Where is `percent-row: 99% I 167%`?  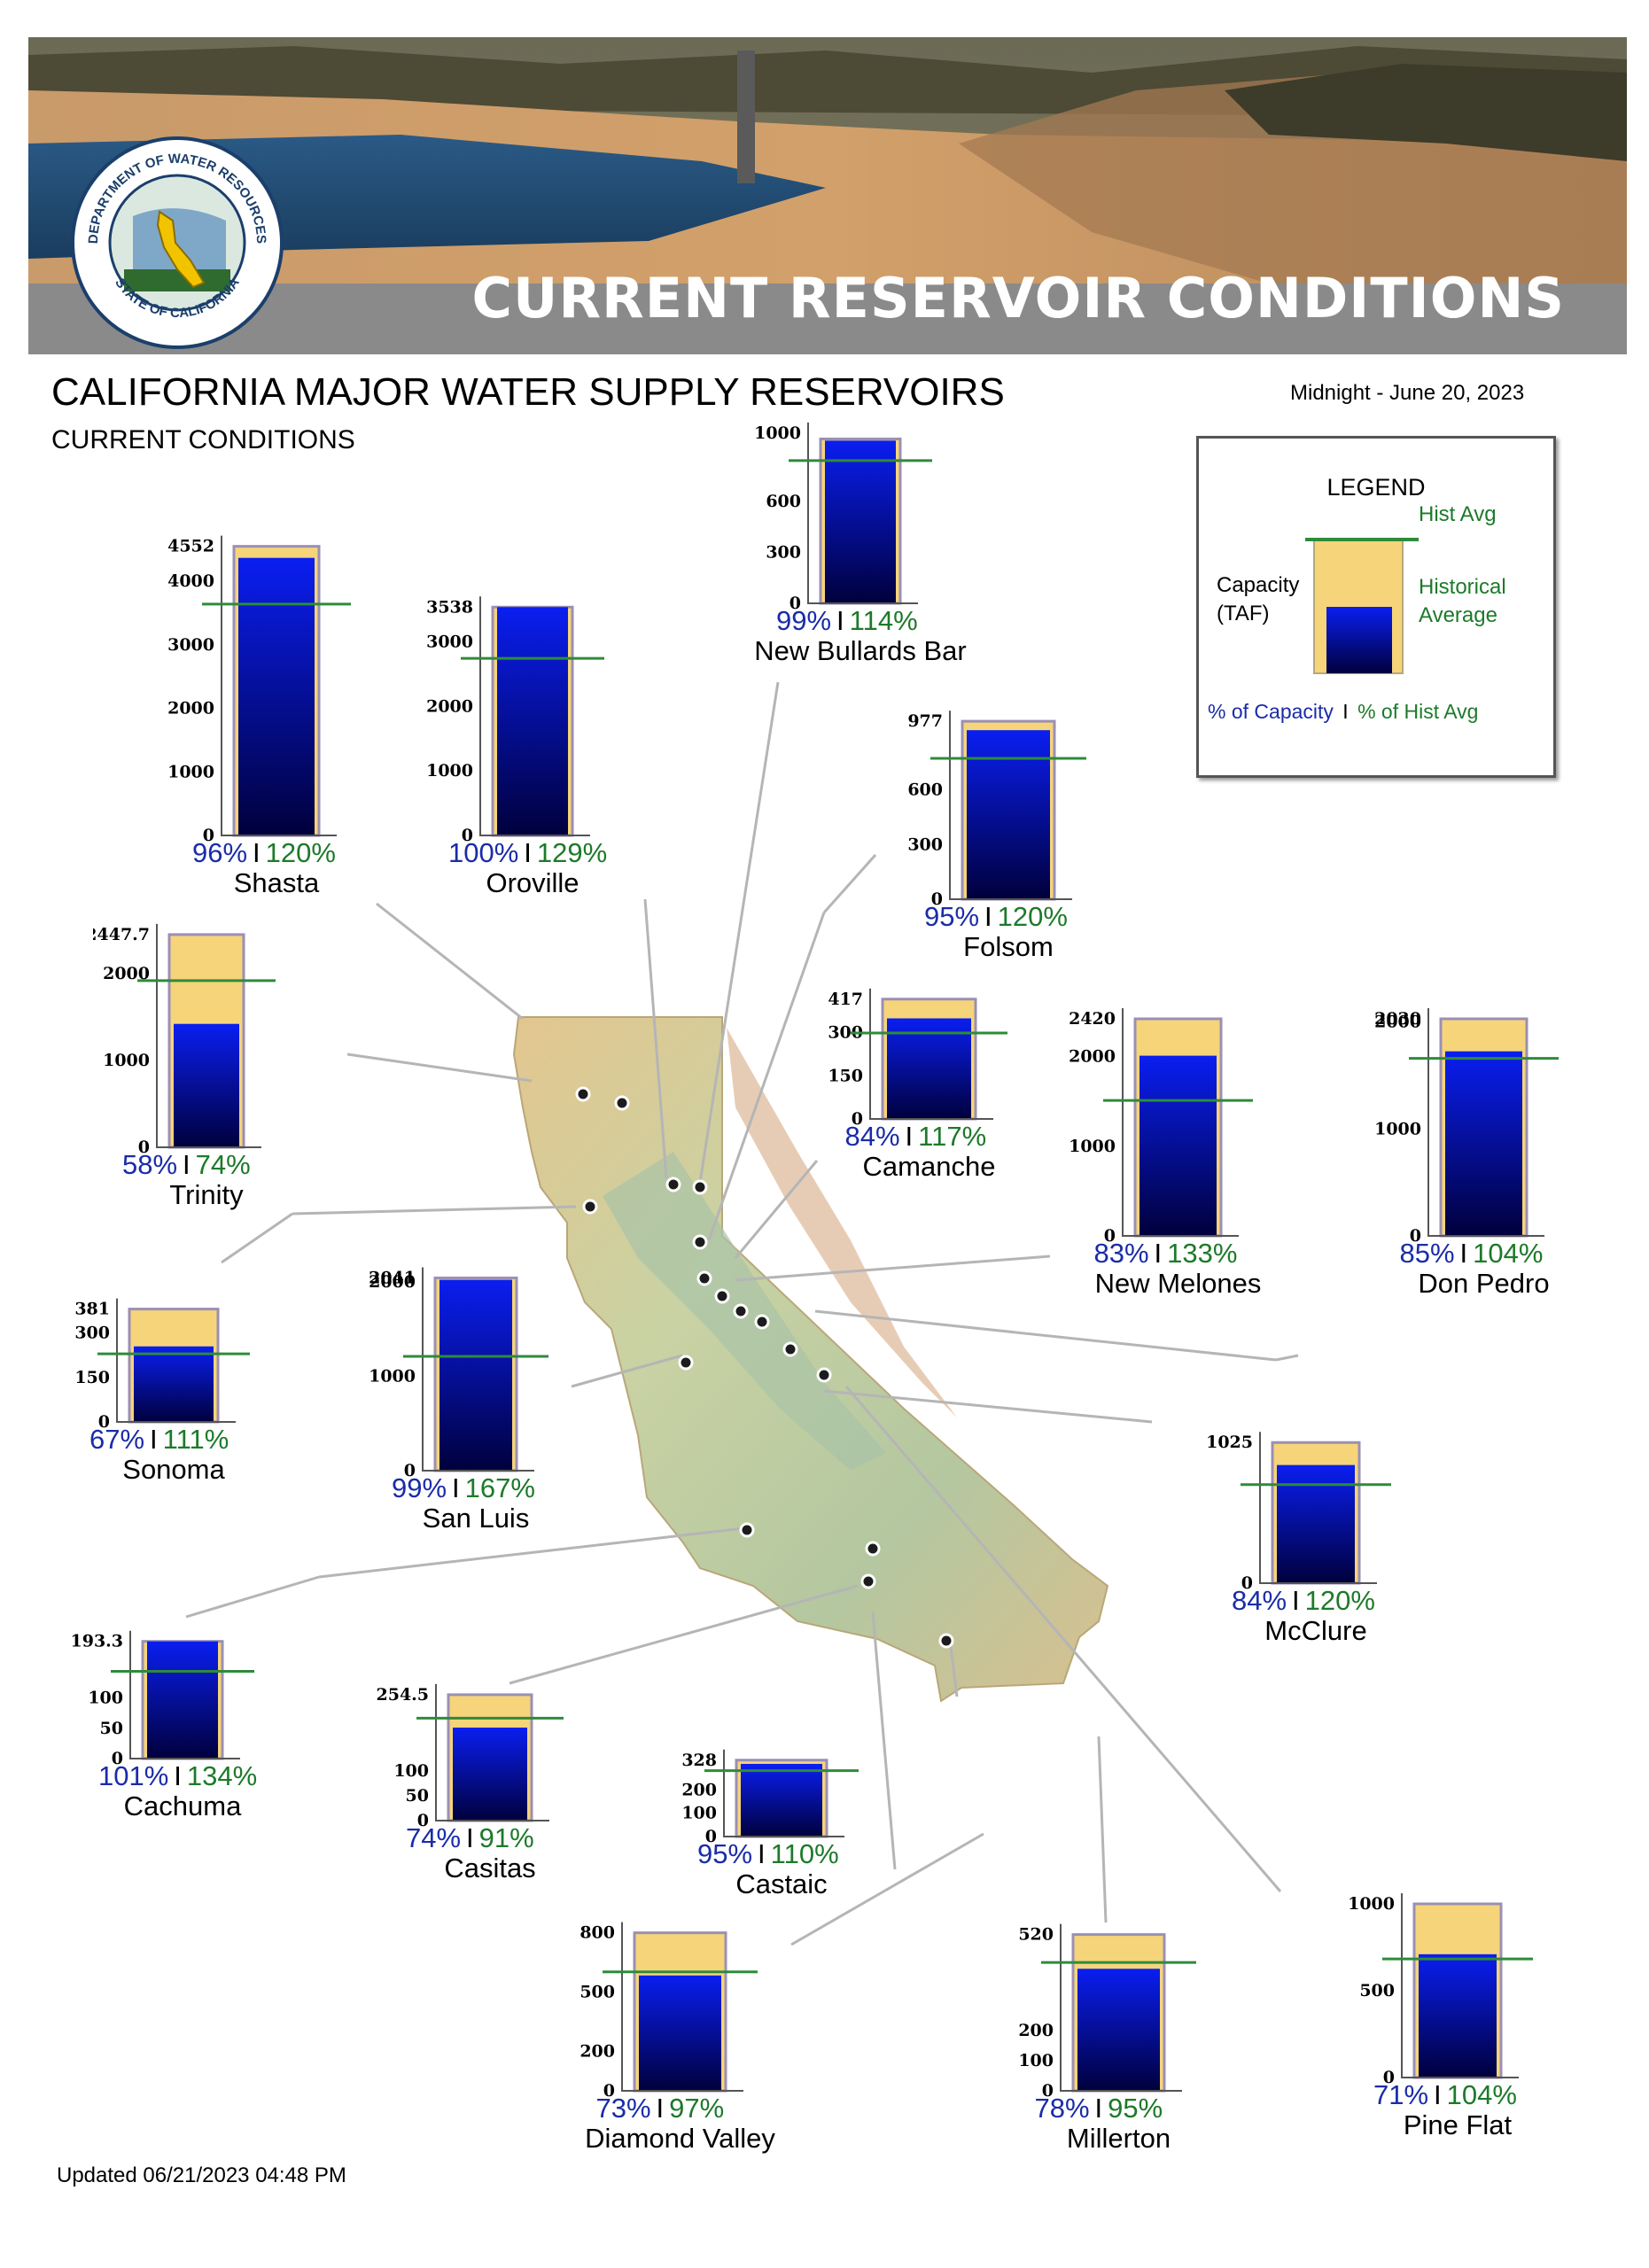
percent-row: 99% I 167% is located at coordinates (463, 1488).